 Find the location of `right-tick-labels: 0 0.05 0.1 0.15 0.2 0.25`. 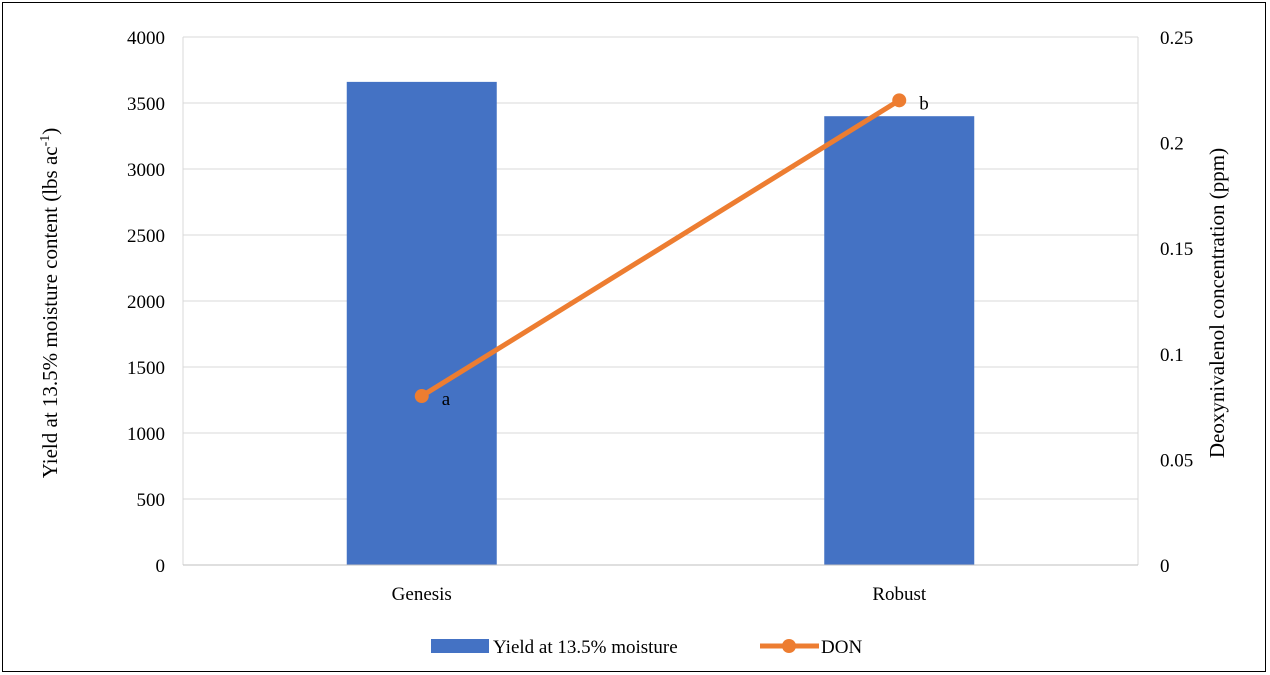

right-tick-labels: 0 0.05 0.1 0.15 0.2 0.25 is located at coordinates (1176, 302).